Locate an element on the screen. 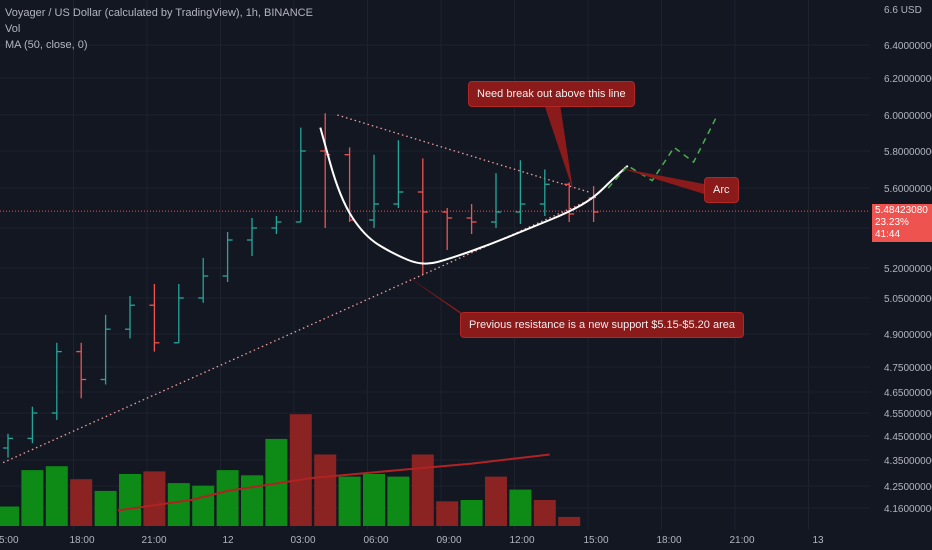  price-tick-label: 4.90000000 is located at coordinates (908, 335).